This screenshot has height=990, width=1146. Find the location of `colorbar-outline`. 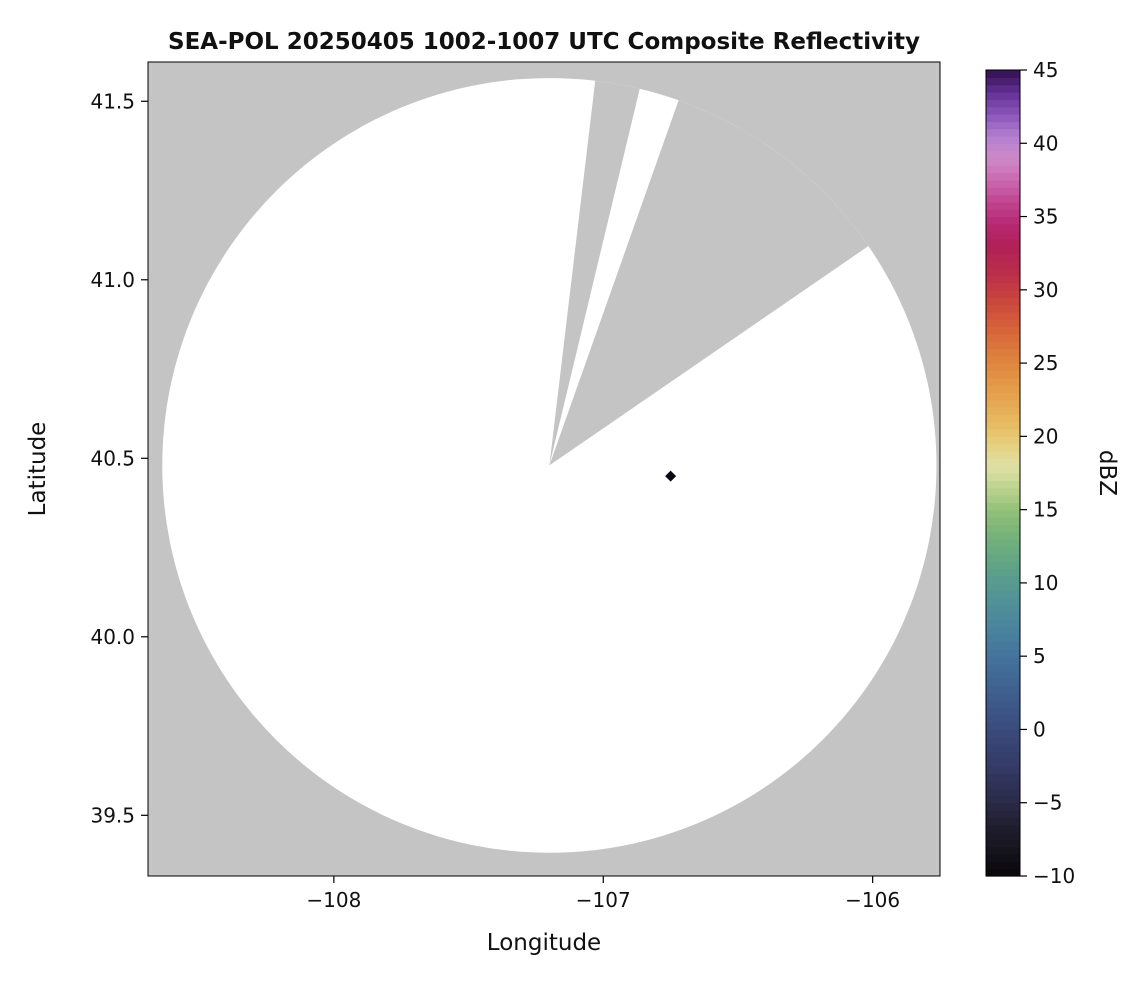

colorbar-outline is located at coordinates (1003, 473).